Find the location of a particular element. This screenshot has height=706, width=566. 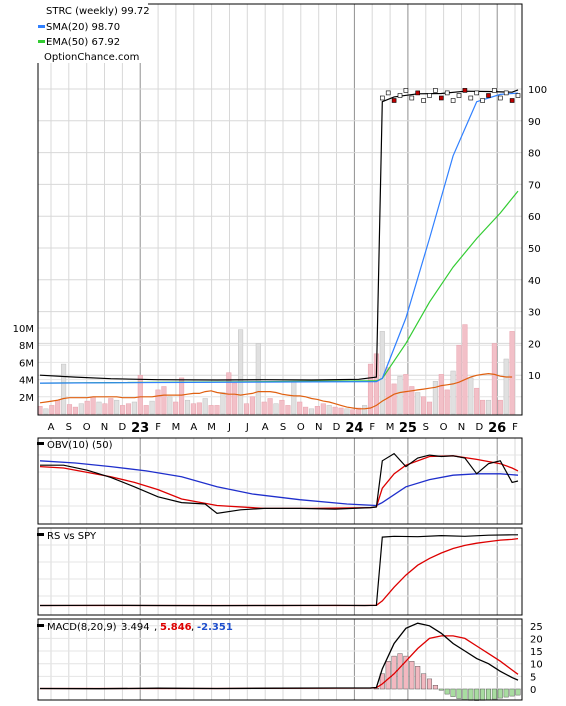

legend-title: STRC (weekly) 99.72 is located at coordinates (98, 11).